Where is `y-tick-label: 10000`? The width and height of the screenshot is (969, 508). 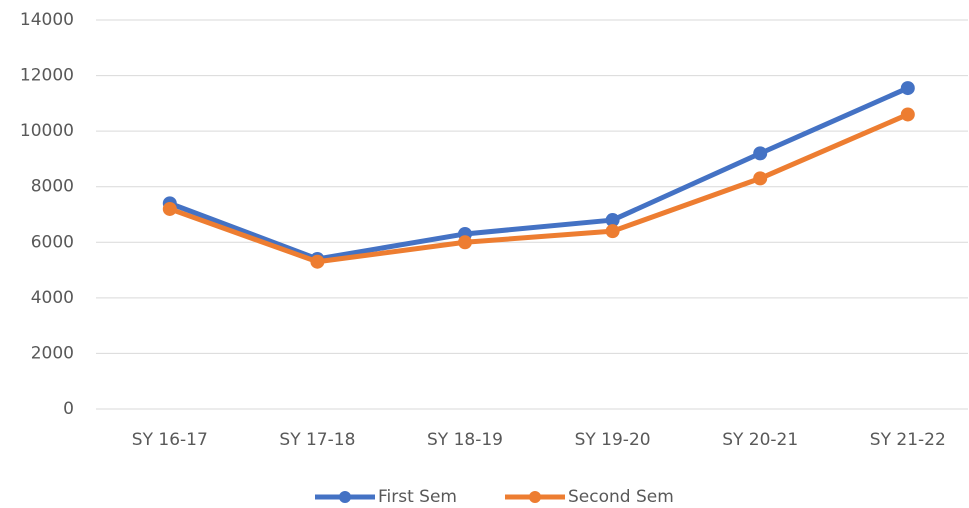 y-tick-label: 10000 is located at coordinates (47, 131).